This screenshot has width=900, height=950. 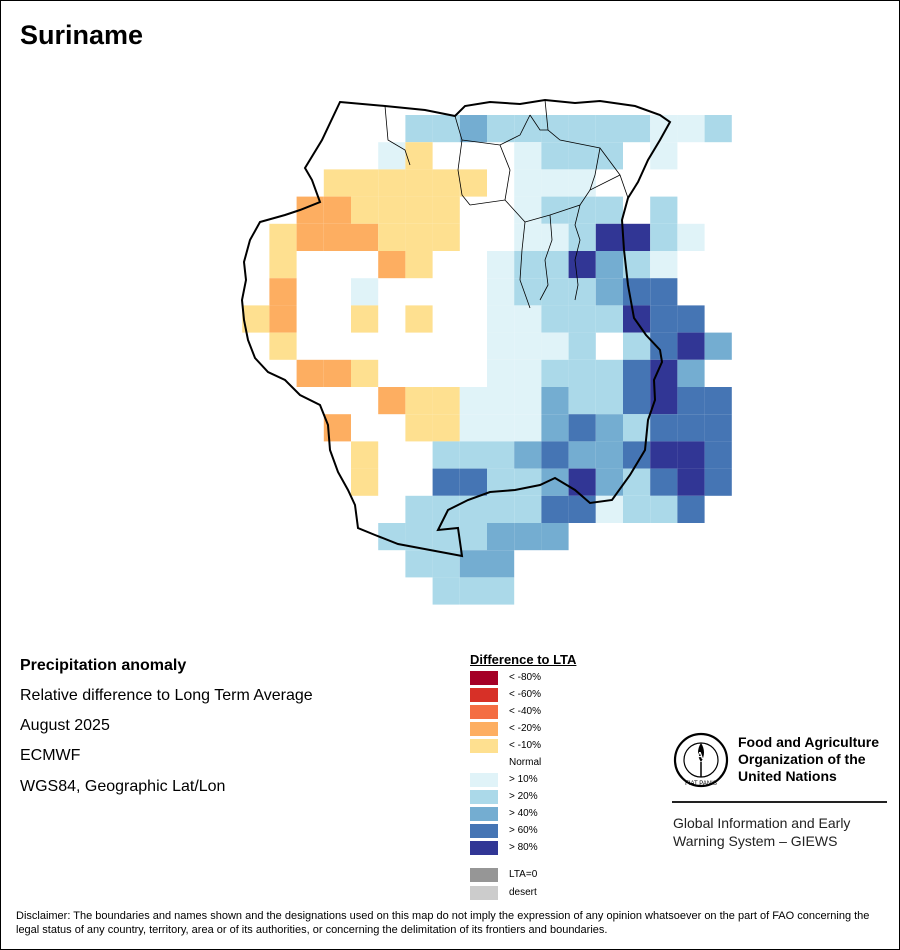 I want to click on legend-label: < -20%, so click(x=525, y=728).